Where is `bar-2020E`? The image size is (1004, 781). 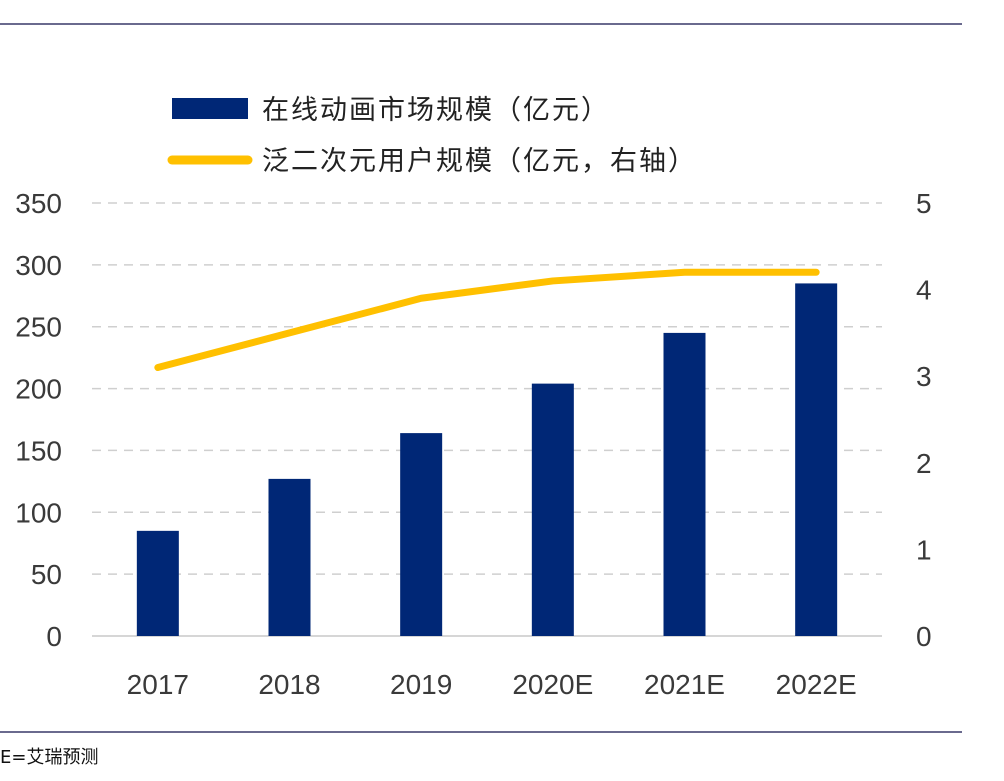
bar-2020E is located at coordinates (552, 509).